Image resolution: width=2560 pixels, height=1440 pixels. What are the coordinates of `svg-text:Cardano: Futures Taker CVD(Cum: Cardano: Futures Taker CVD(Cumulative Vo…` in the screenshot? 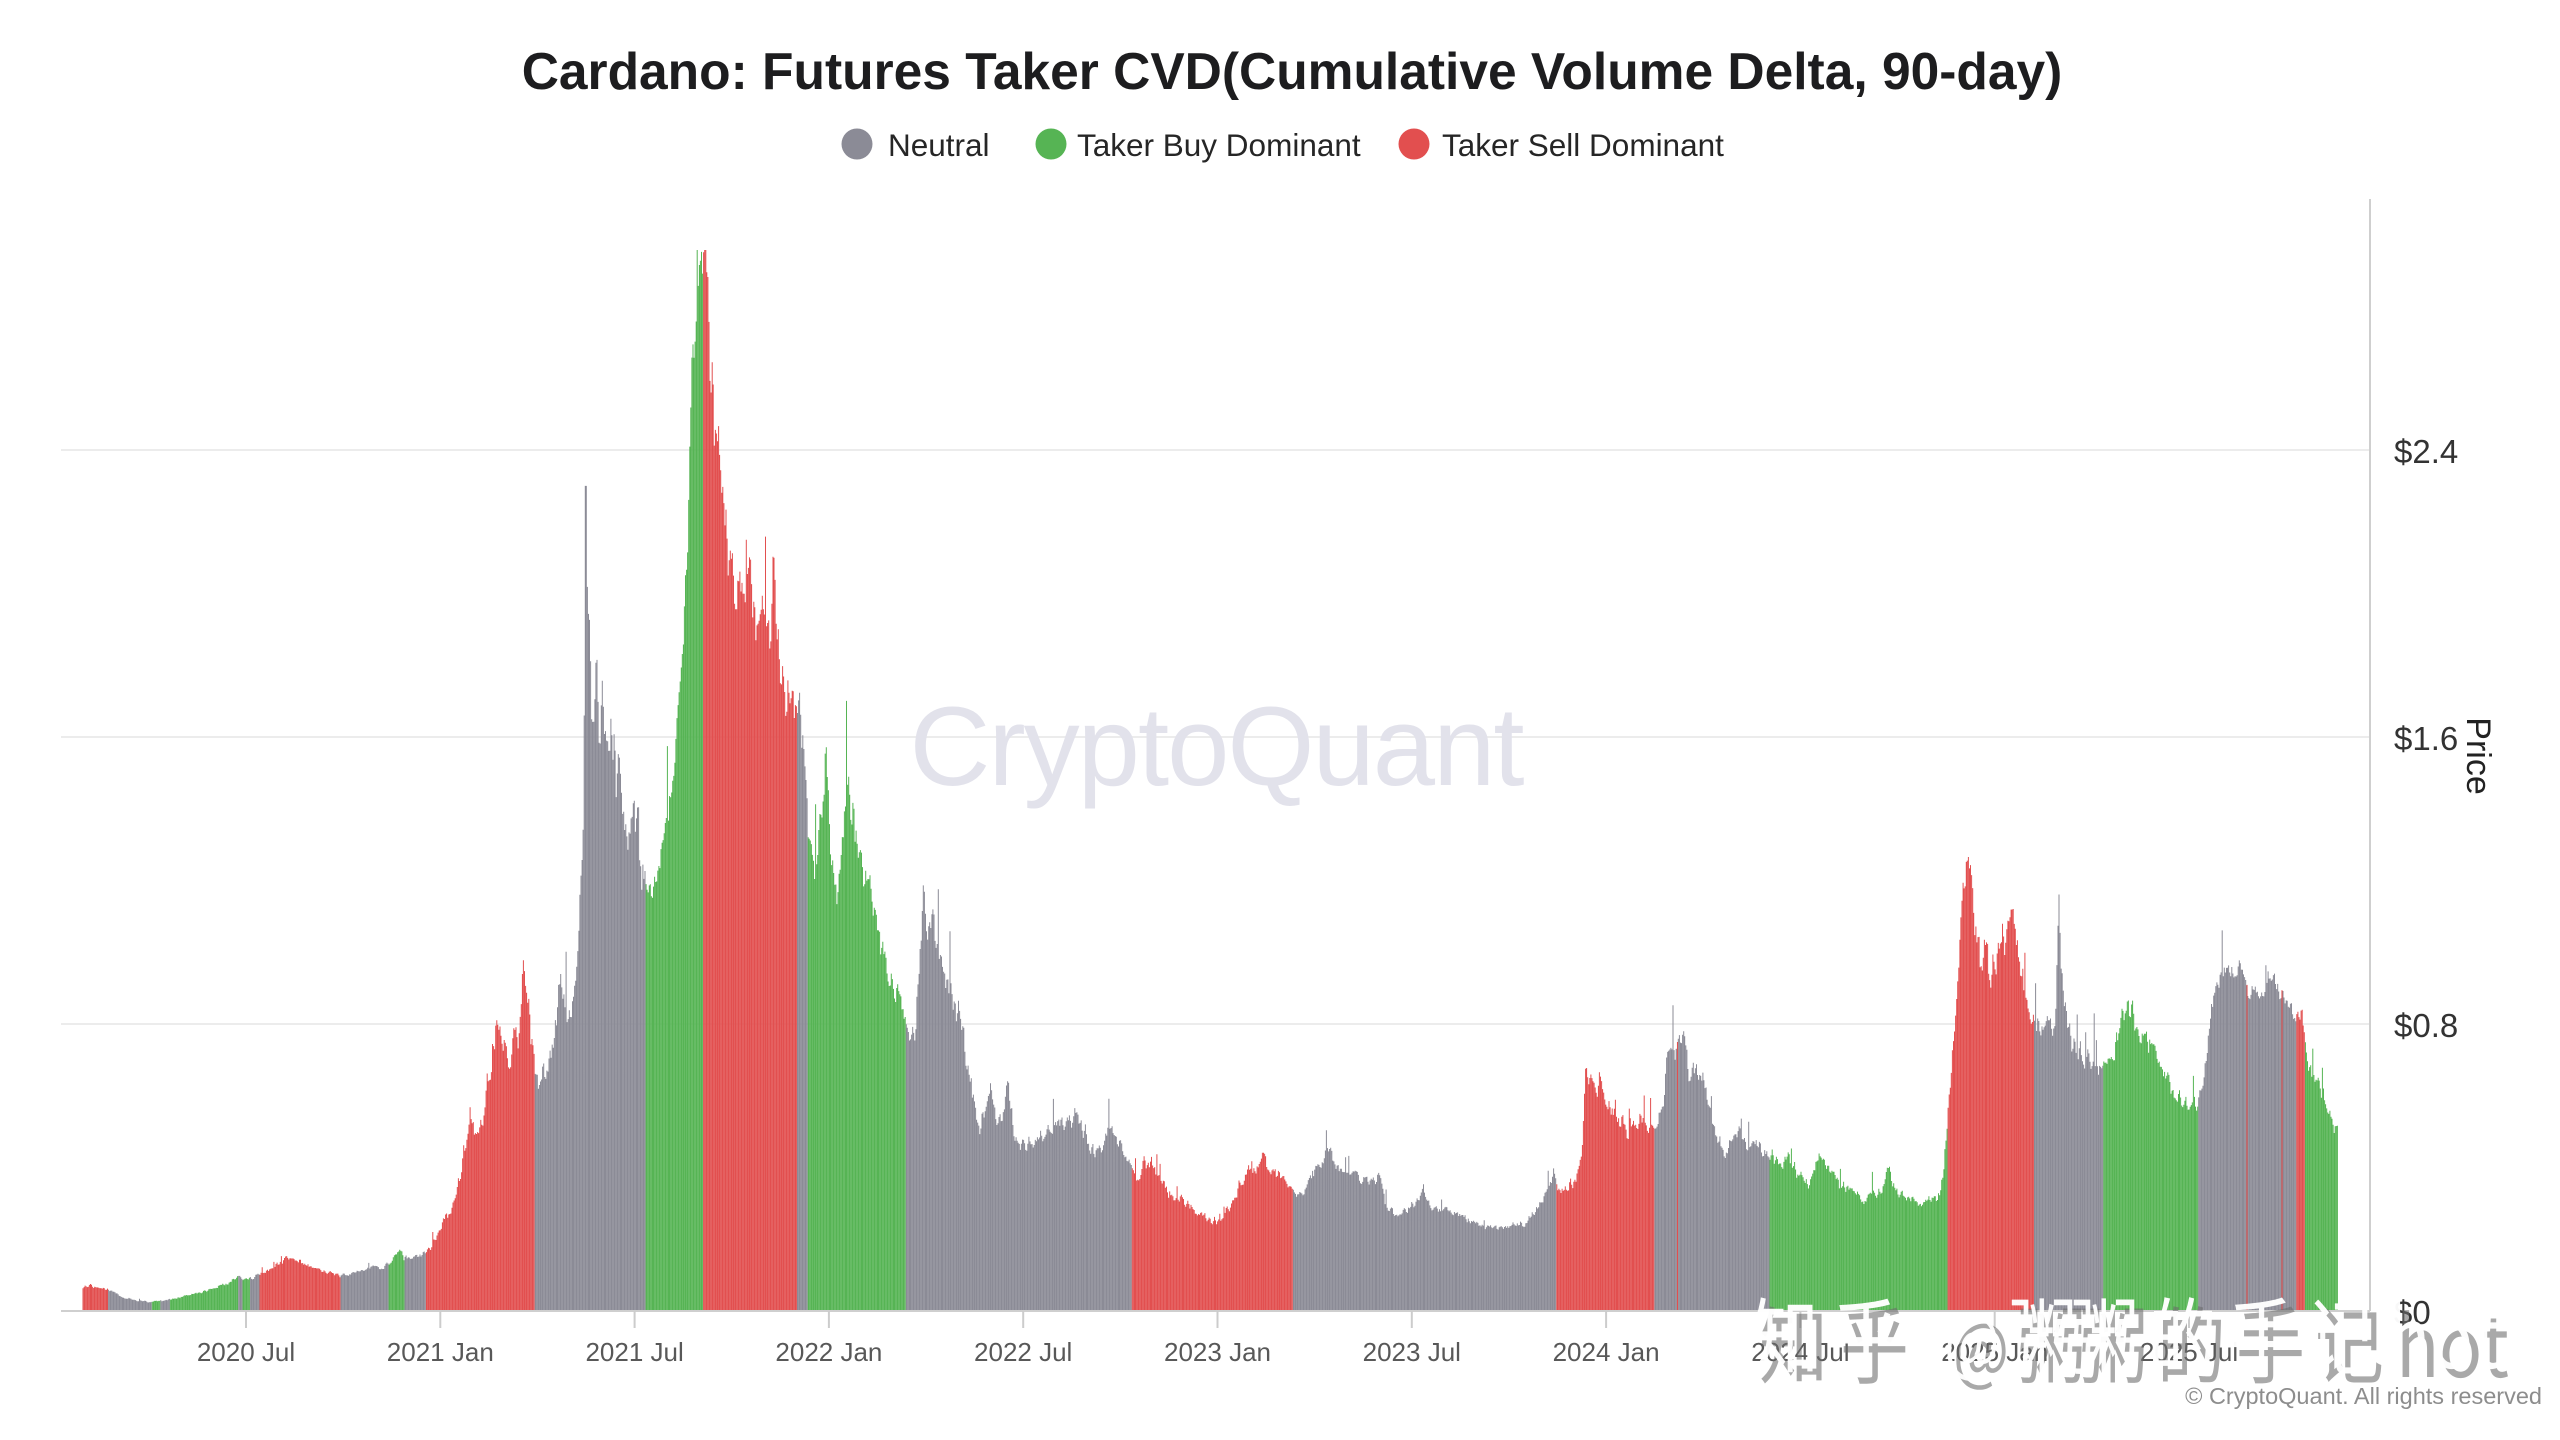 It's located at (1292, 71).